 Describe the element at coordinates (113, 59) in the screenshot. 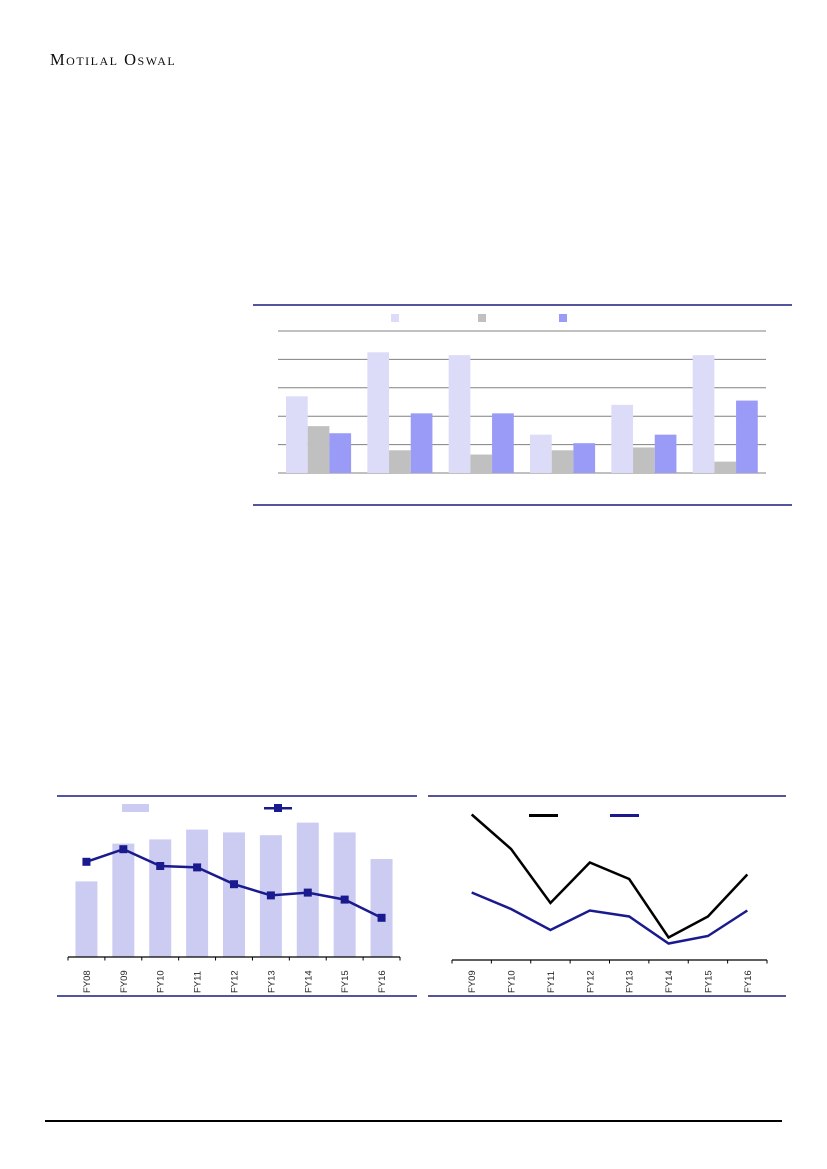

I see `motilal-oswal-logo: Motilal Oswal` at that location.